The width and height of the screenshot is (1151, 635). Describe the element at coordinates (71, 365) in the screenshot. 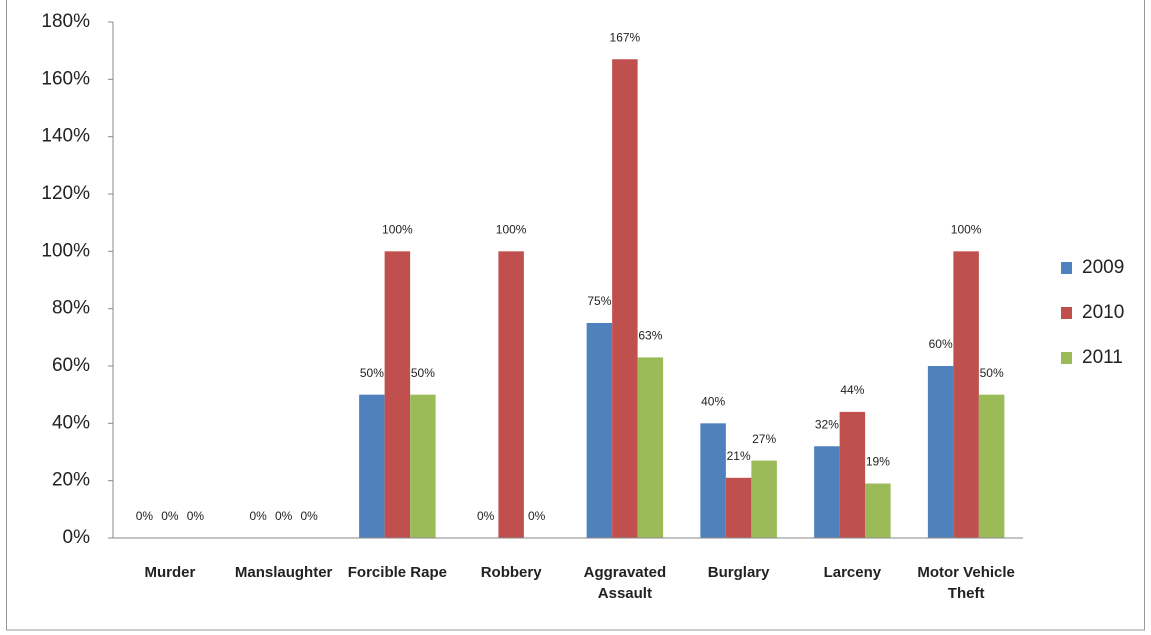

I see `y-tick-label: 60%` at that location.